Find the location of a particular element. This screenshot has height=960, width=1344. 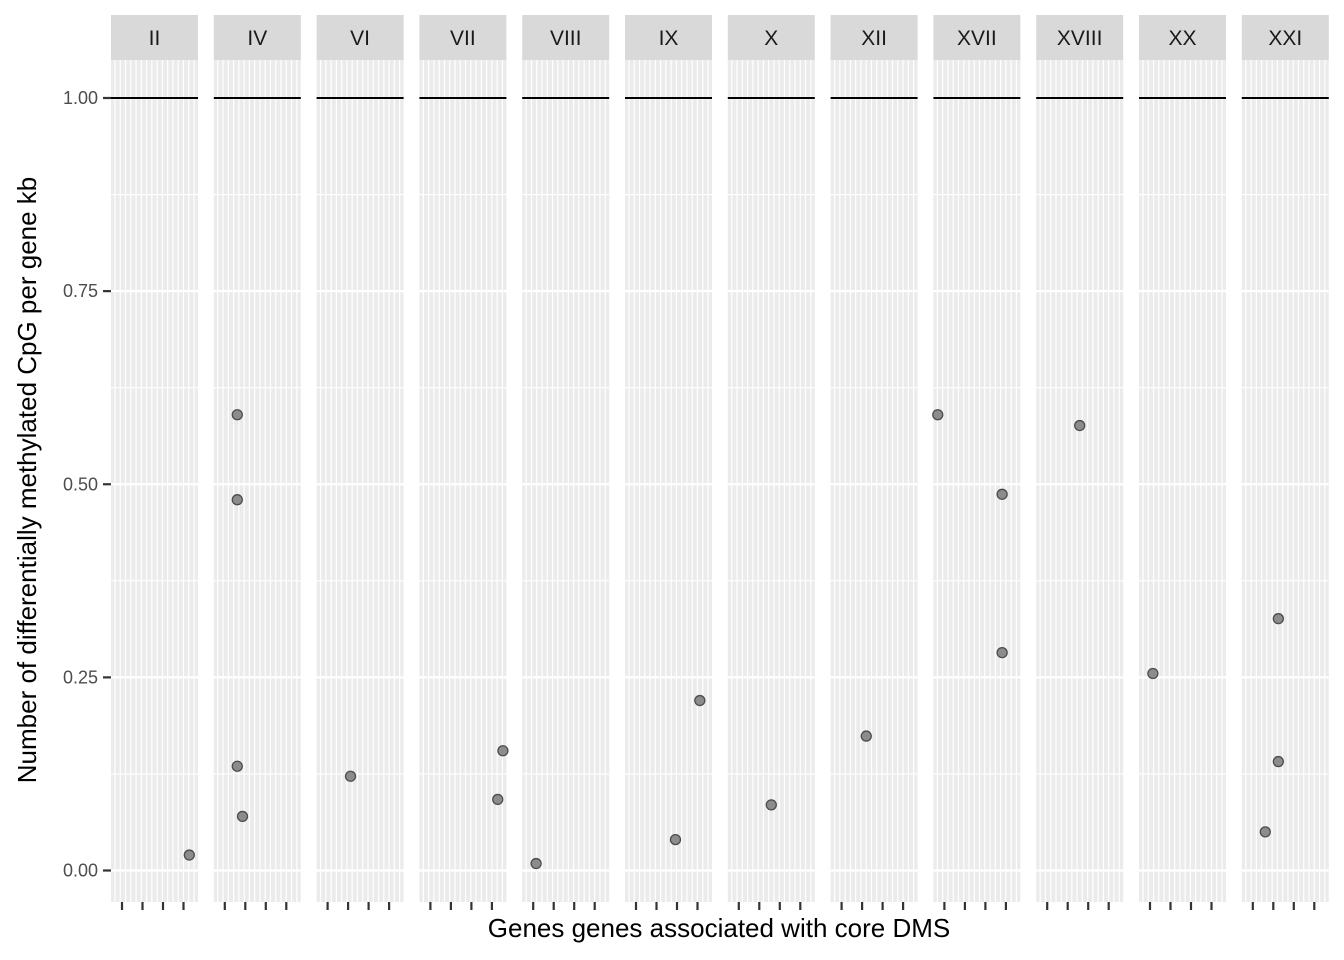

facet-label: XII is located at coordinates (874, 38).